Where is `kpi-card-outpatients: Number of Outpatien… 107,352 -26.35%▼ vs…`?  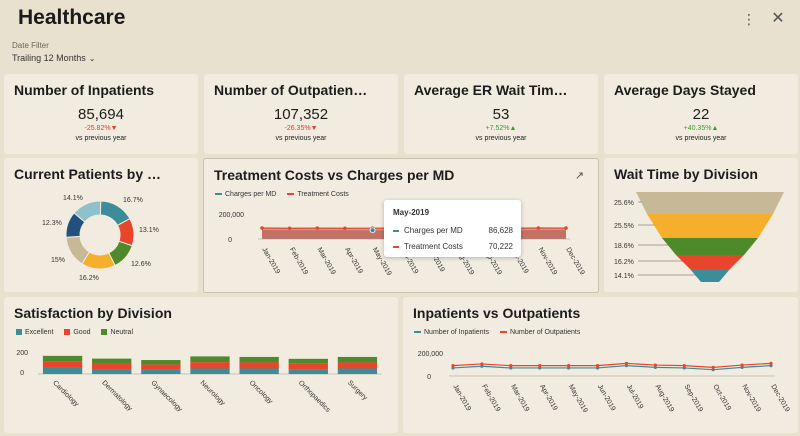 kpi-card-outpatients: Number of Outpatien… 107,352 -26.35%▼ vs… is located at coordinates (301, 114).